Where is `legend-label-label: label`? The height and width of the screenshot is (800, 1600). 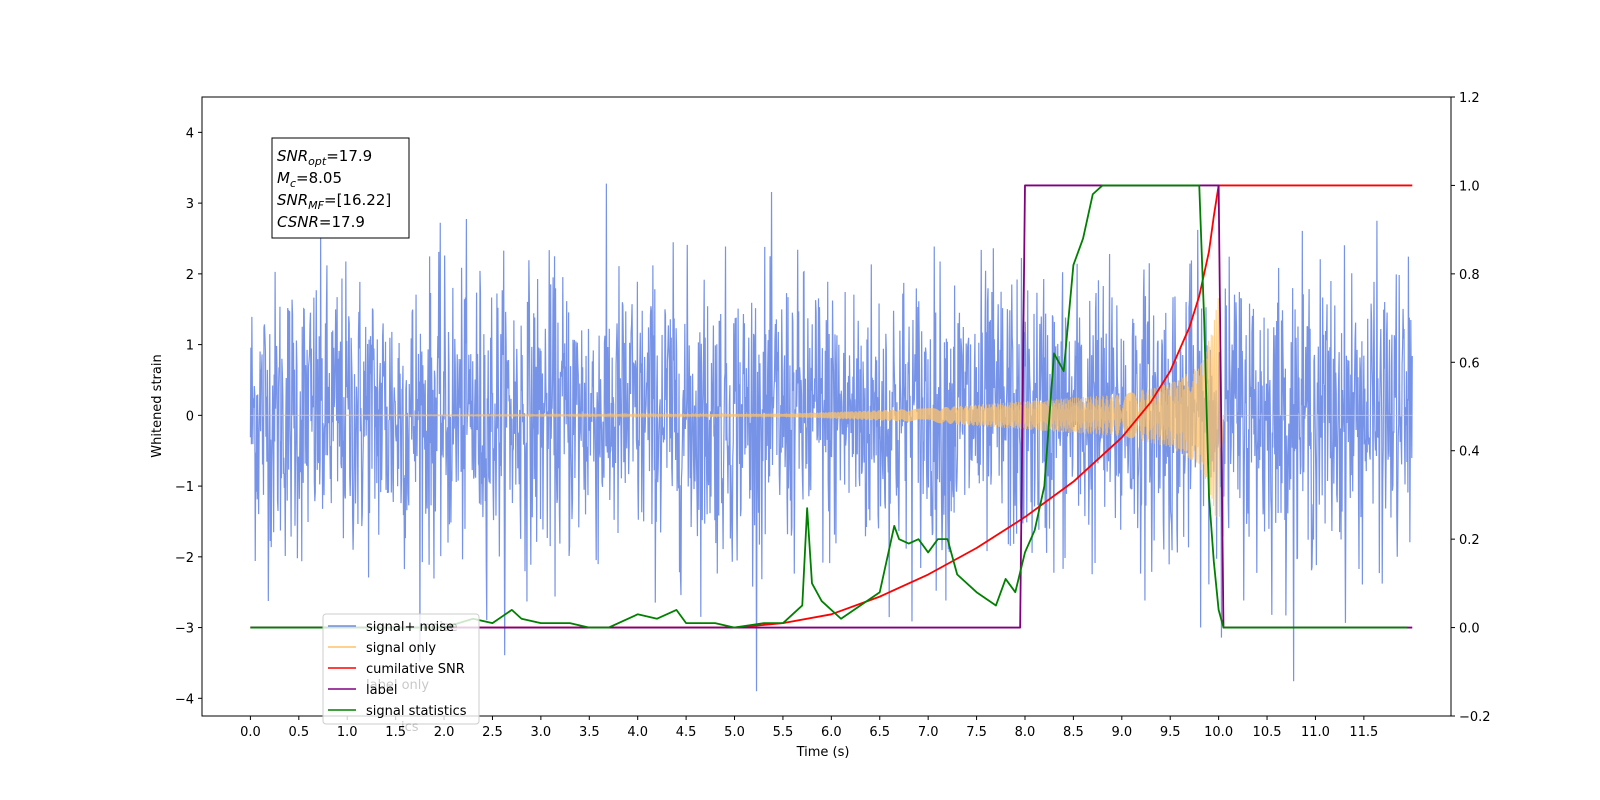 legend-label-label: label is located at coordinates (381, 690).